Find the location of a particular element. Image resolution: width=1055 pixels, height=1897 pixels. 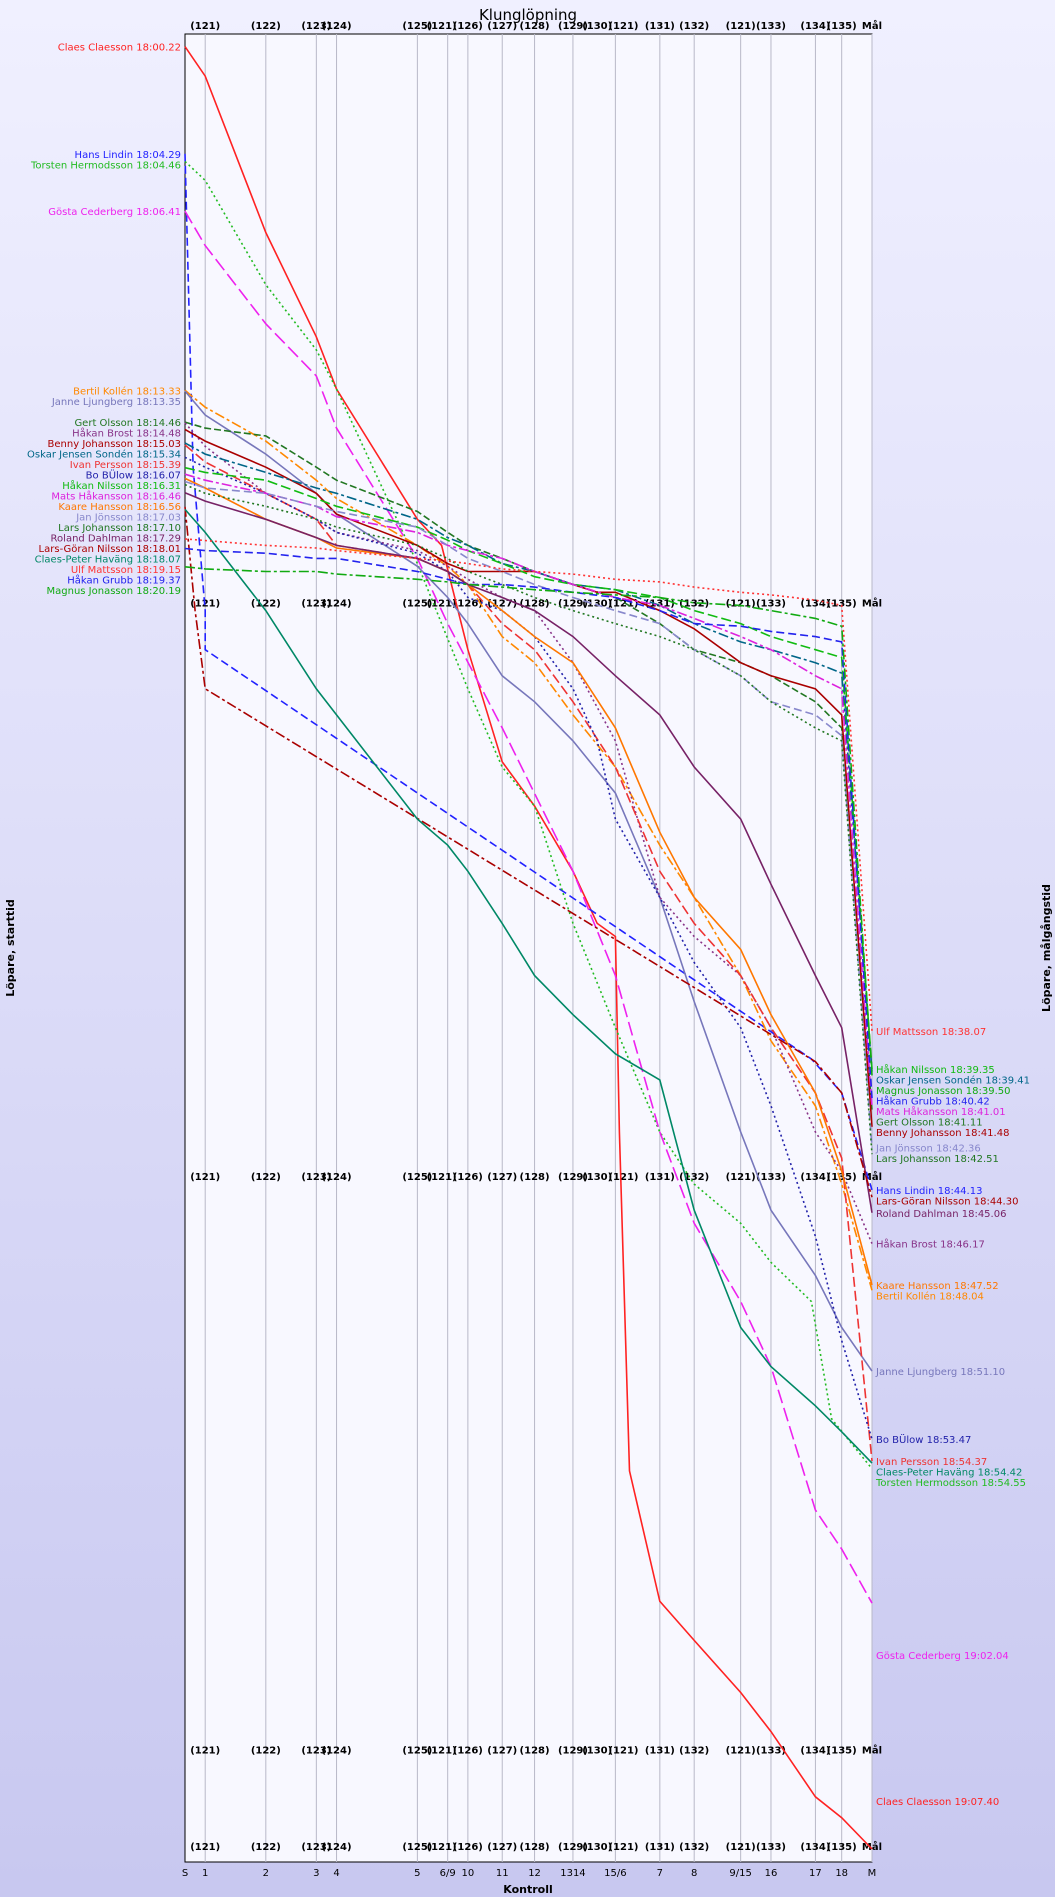

start-label: Claes-Peter Haväng 18:18.07 is located at coordinates (108, 560).